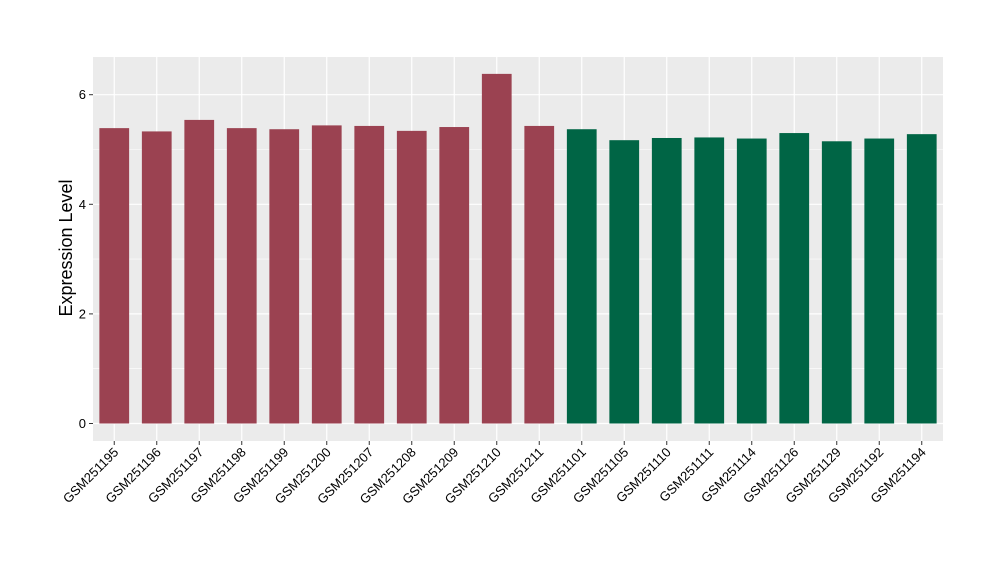  What do you see at coordinates (82, 204) in the screenshot?
I see `y-tick-label: 4` at bounding box center [82, 204].